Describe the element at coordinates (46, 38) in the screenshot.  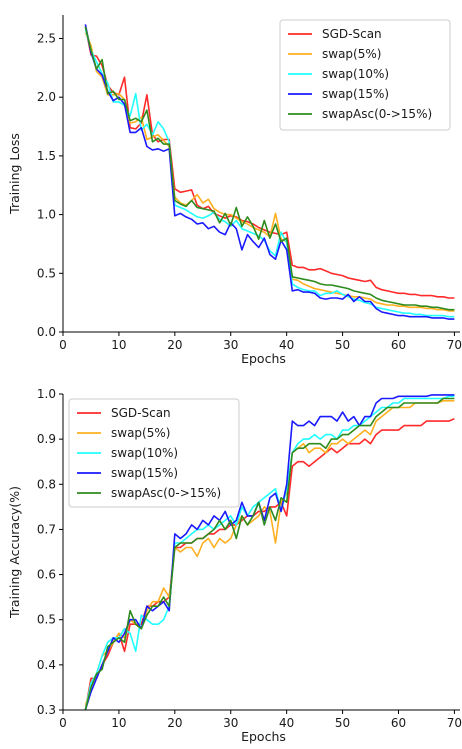
I see `y-tick-label: 2.5` at that location.